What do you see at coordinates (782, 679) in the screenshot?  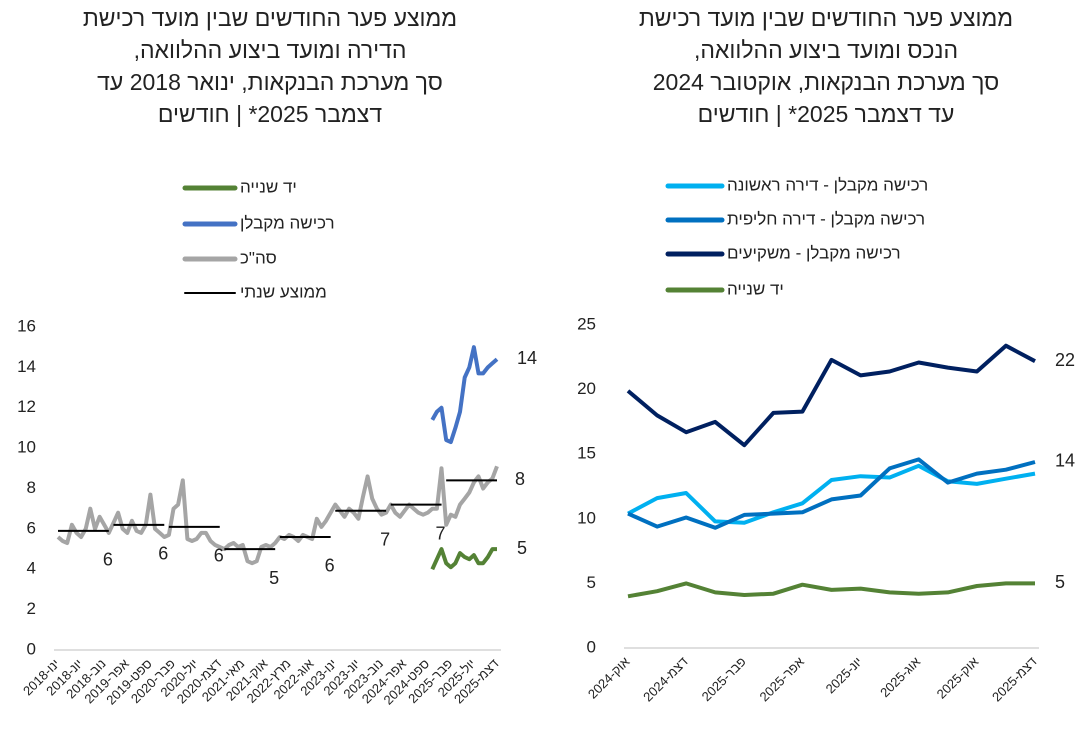 I see `x-tick-label: אפר-2025` at bounding box center [782, 679].